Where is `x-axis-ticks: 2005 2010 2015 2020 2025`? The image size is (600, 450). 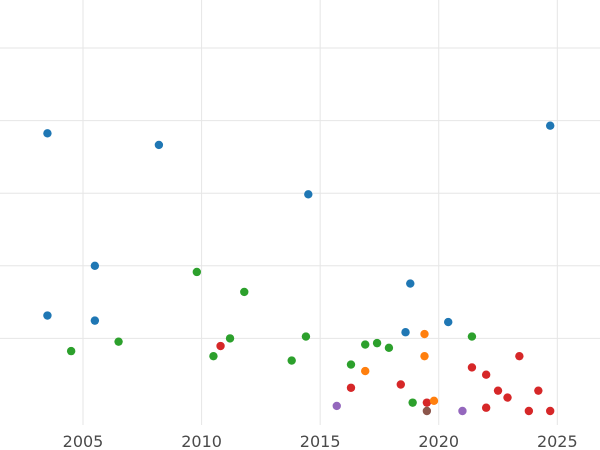
x-axis-ticks: 2005 2010 2015 2020 2025 is located at coordinates (320, 441).